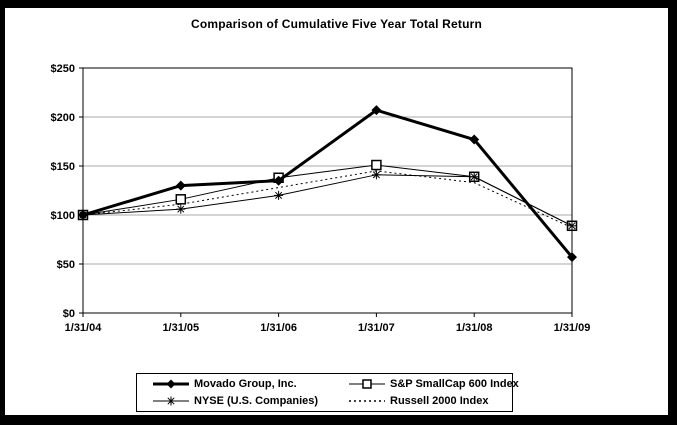 The width and height of the screenshot is (677, 425). I want to click on series-line-nyse-u-s-companies, so click(327, 200).